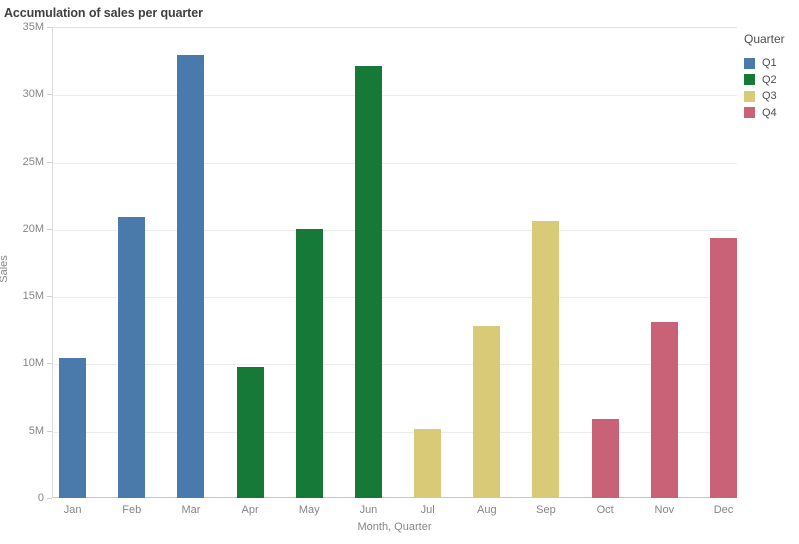 The height and width of the screenshot is (544, 799). Describe the element at coordinates (309, 510) in the screenshot. I see `x-tick-label-may: May` at that location.